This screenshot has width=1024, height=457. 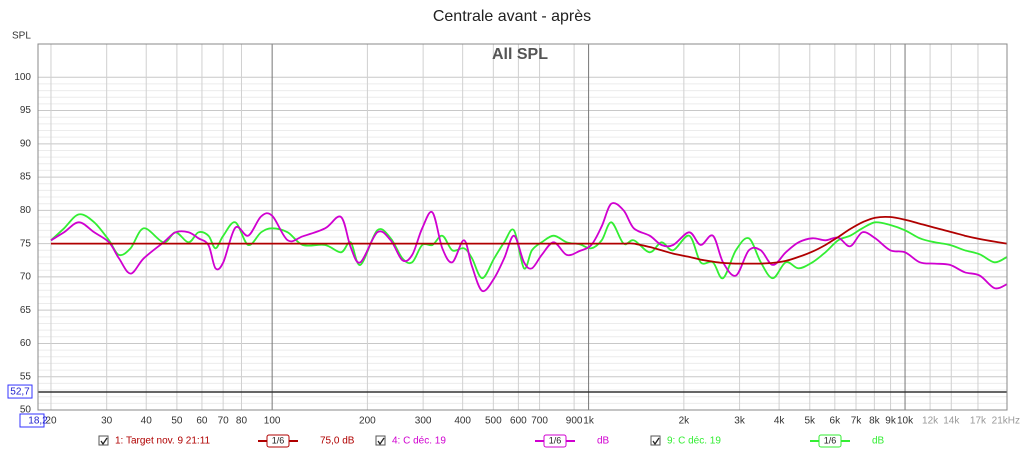 What do you see at coordinates (367, 421) in the screenshot?
I see `x-tick-label: 200` at bounding box center [367, 421].